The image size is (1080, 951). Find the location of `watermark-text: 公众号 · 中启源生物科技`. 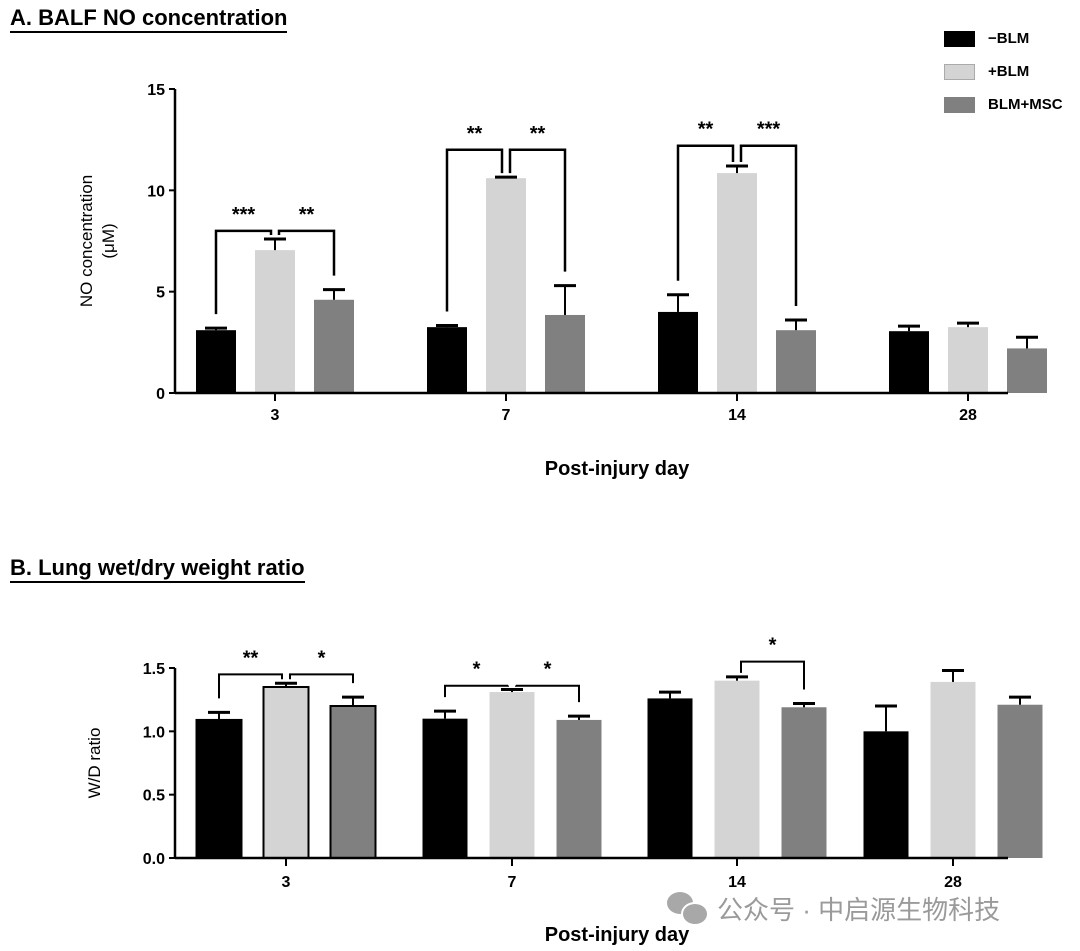

watermark-text: 公众号 · 中启源生物科技 is located at coordinates (859, 909).